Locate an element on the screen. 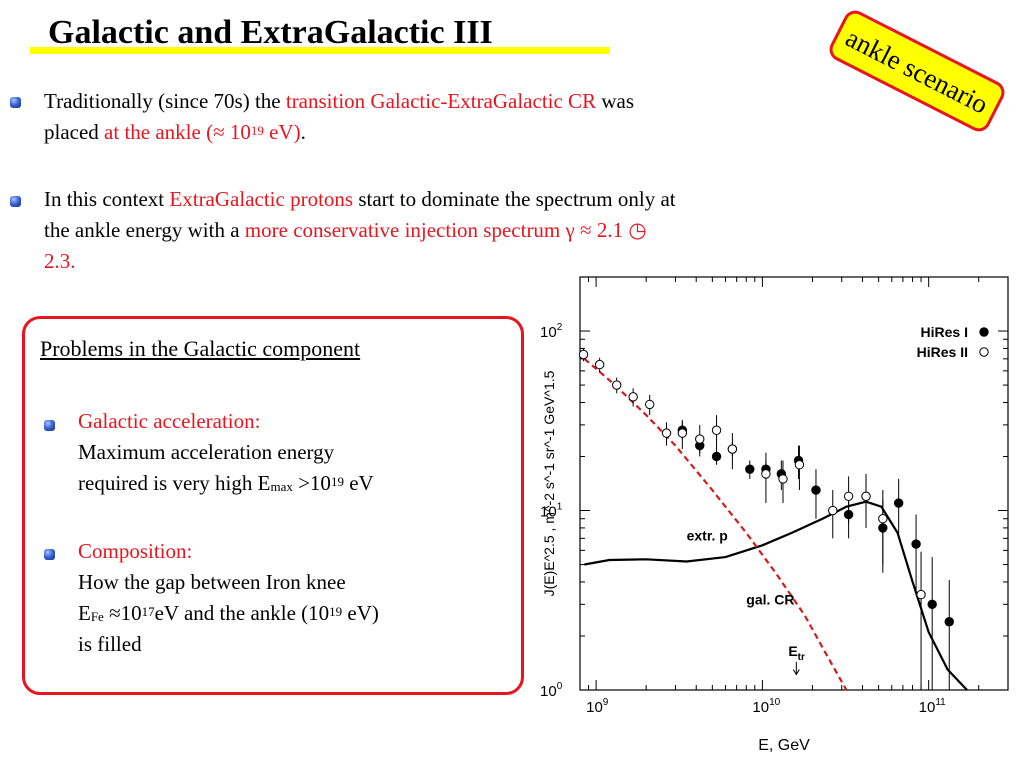  y-tick-exponent: 0 is located at coordinates (560, 686).